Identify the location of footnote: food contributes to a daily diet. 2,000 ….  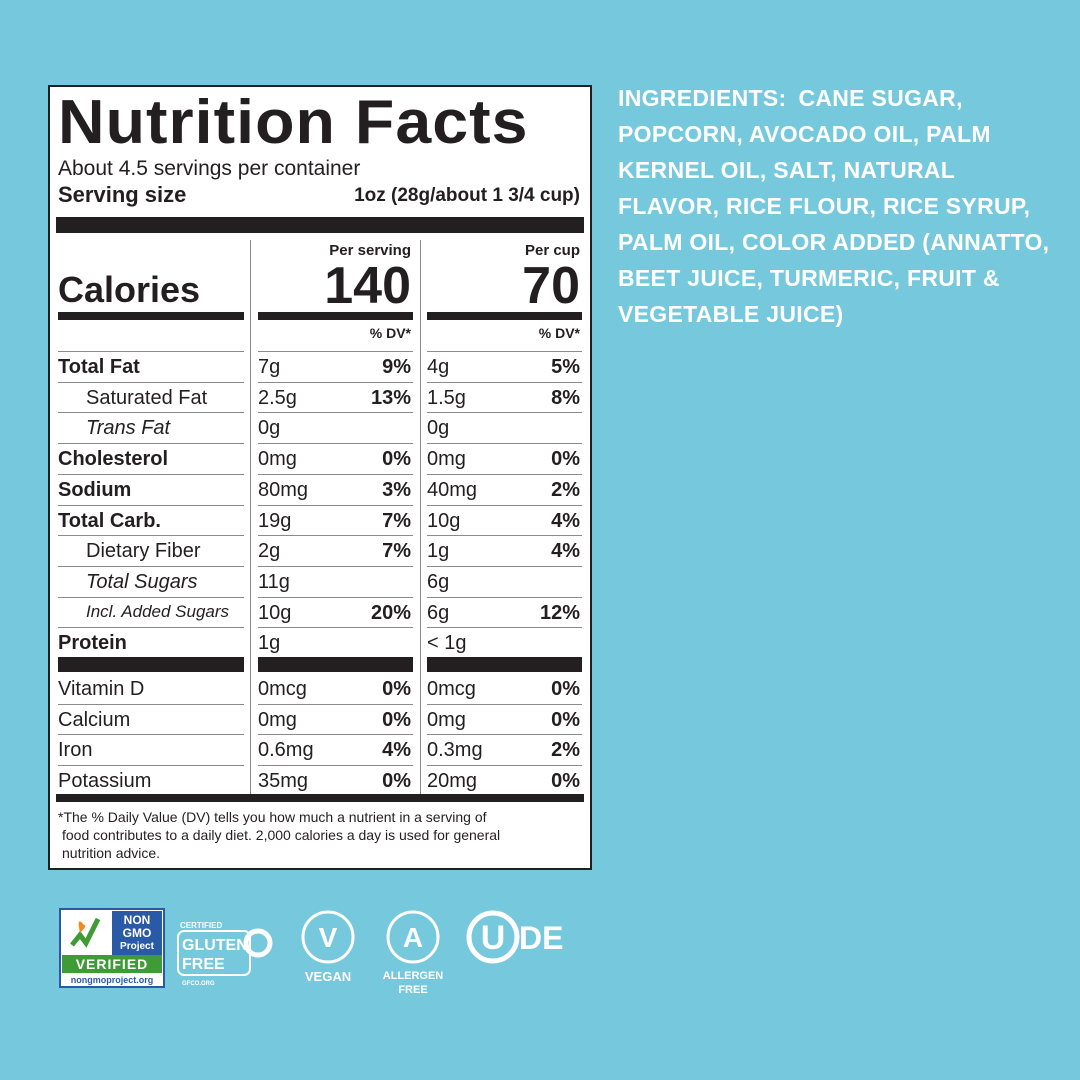
(281, 835).